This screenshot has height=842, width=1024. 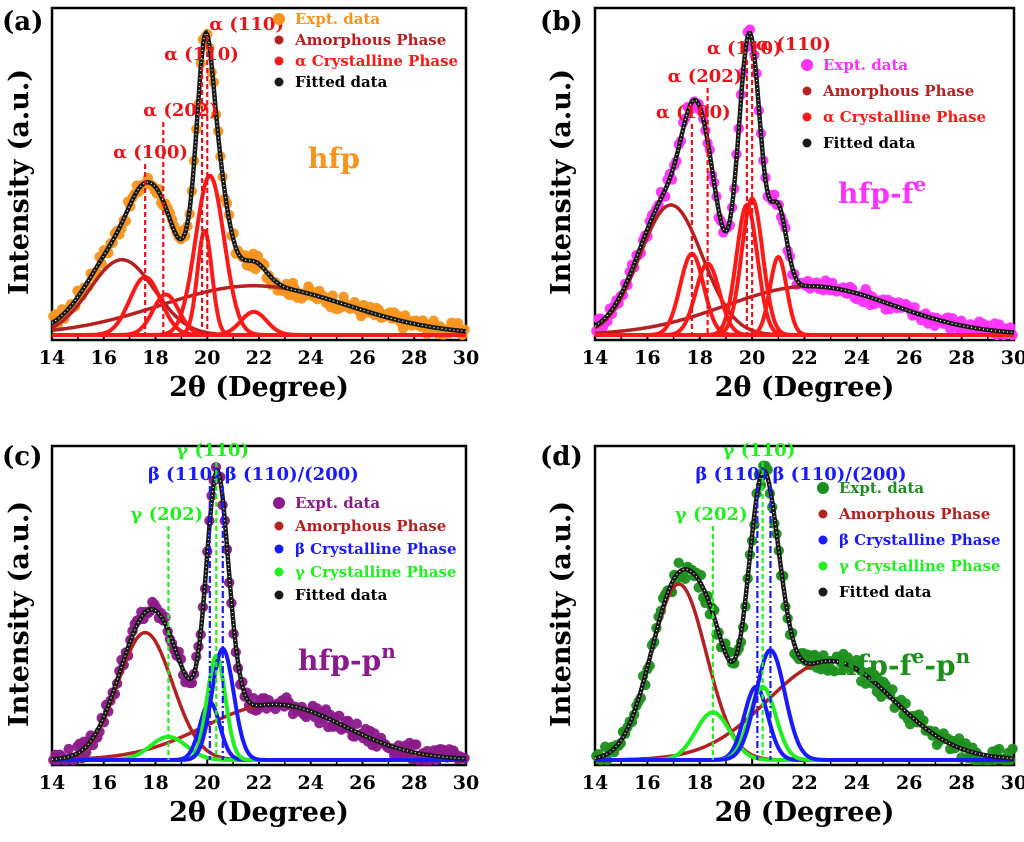 I want to click on peak-annotation: γ (202), so click(x=166, y=514).